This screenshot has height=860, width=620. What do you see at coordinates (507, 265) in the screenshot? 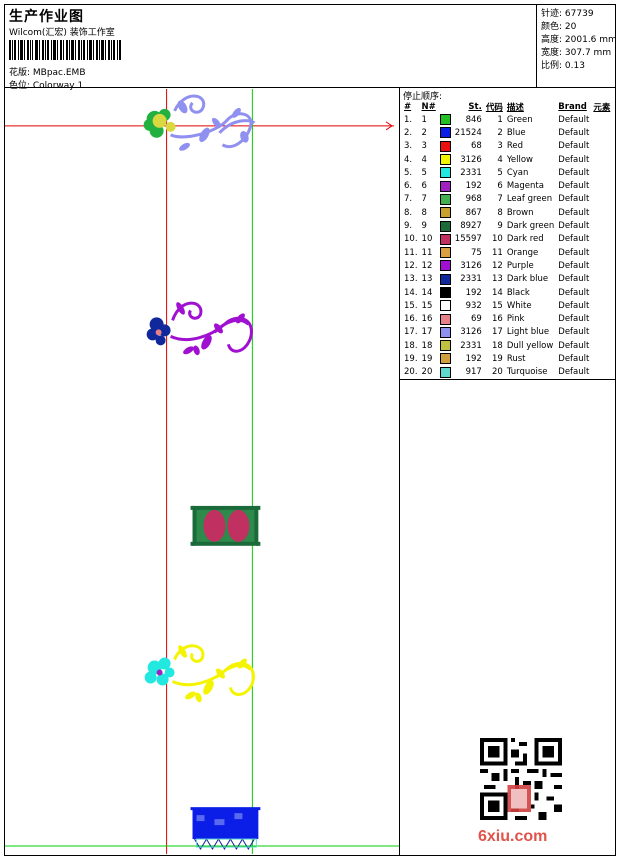
I see `table-row: 12. 12 3126 12 Purple Default` at bounding box center [507, 265].